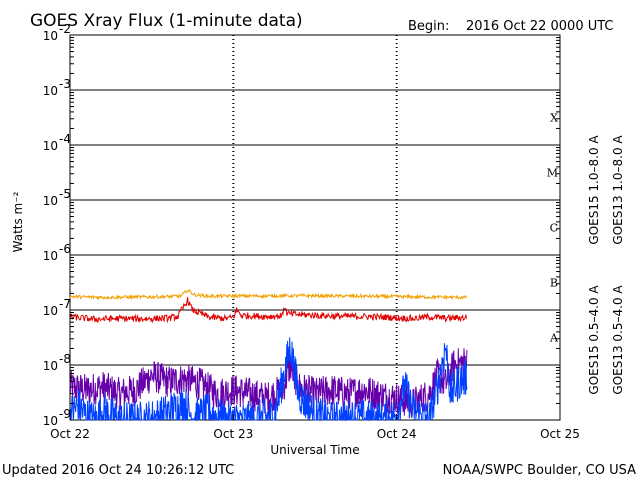 Image resolution: width=640 pixels, height=480 pixels. I want to click on flare-class-labels: X M C B A, so click(553, 228).